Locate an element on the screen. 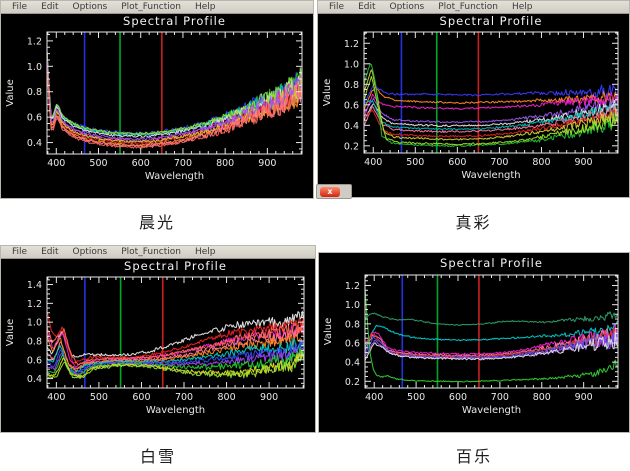 This screenshot has height=471, width=630. close-icon: x is located at coordinates (330, 191).